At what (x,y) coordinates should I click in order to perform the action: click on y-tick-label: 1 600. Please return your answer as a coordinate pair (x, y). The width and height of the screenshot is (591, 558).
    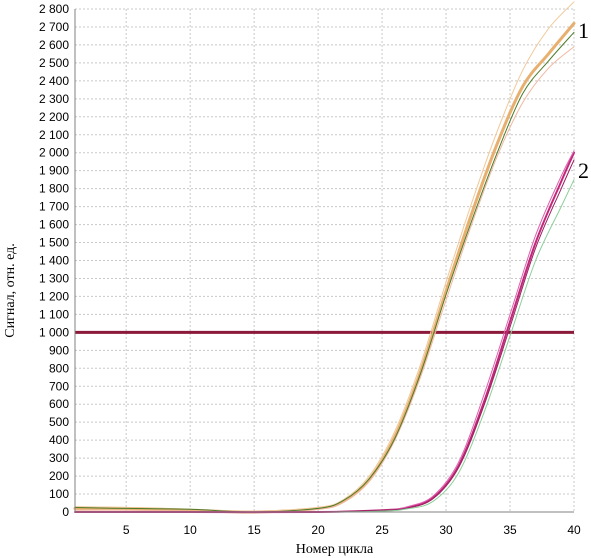
    Looking at the image, I should click on (54, 225).